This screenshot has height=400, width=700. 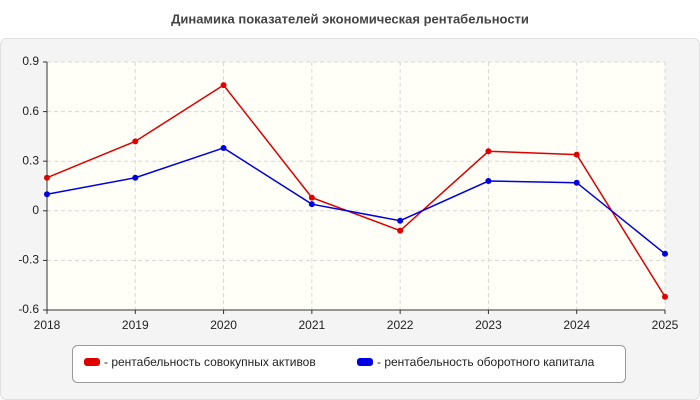 I want to click on y-tick-label: 0.9, so click(x=30, y=61).